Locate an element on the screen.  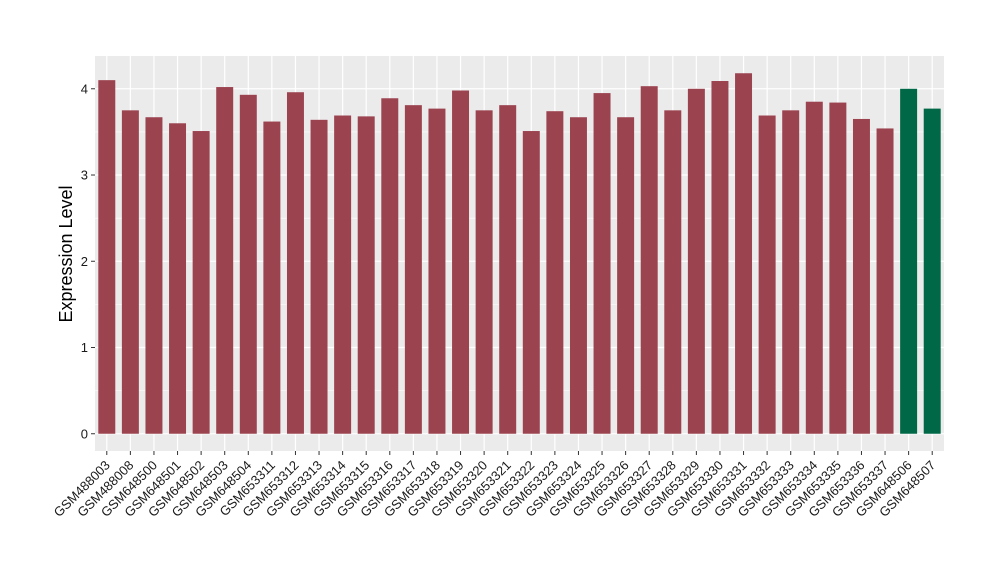
bar-GSM653320 is located at coordinates (484, 272).